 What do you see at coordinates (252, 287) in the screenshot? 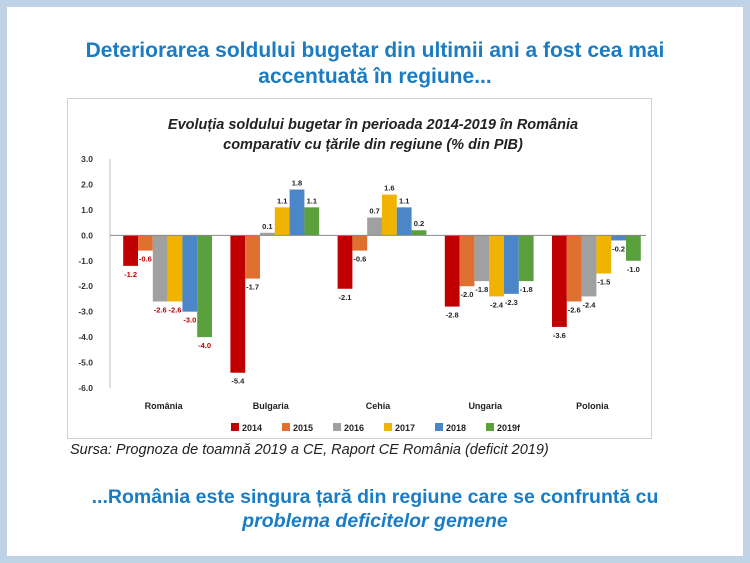
I see `data-label: -1.7` at bounding box center [252, 287].